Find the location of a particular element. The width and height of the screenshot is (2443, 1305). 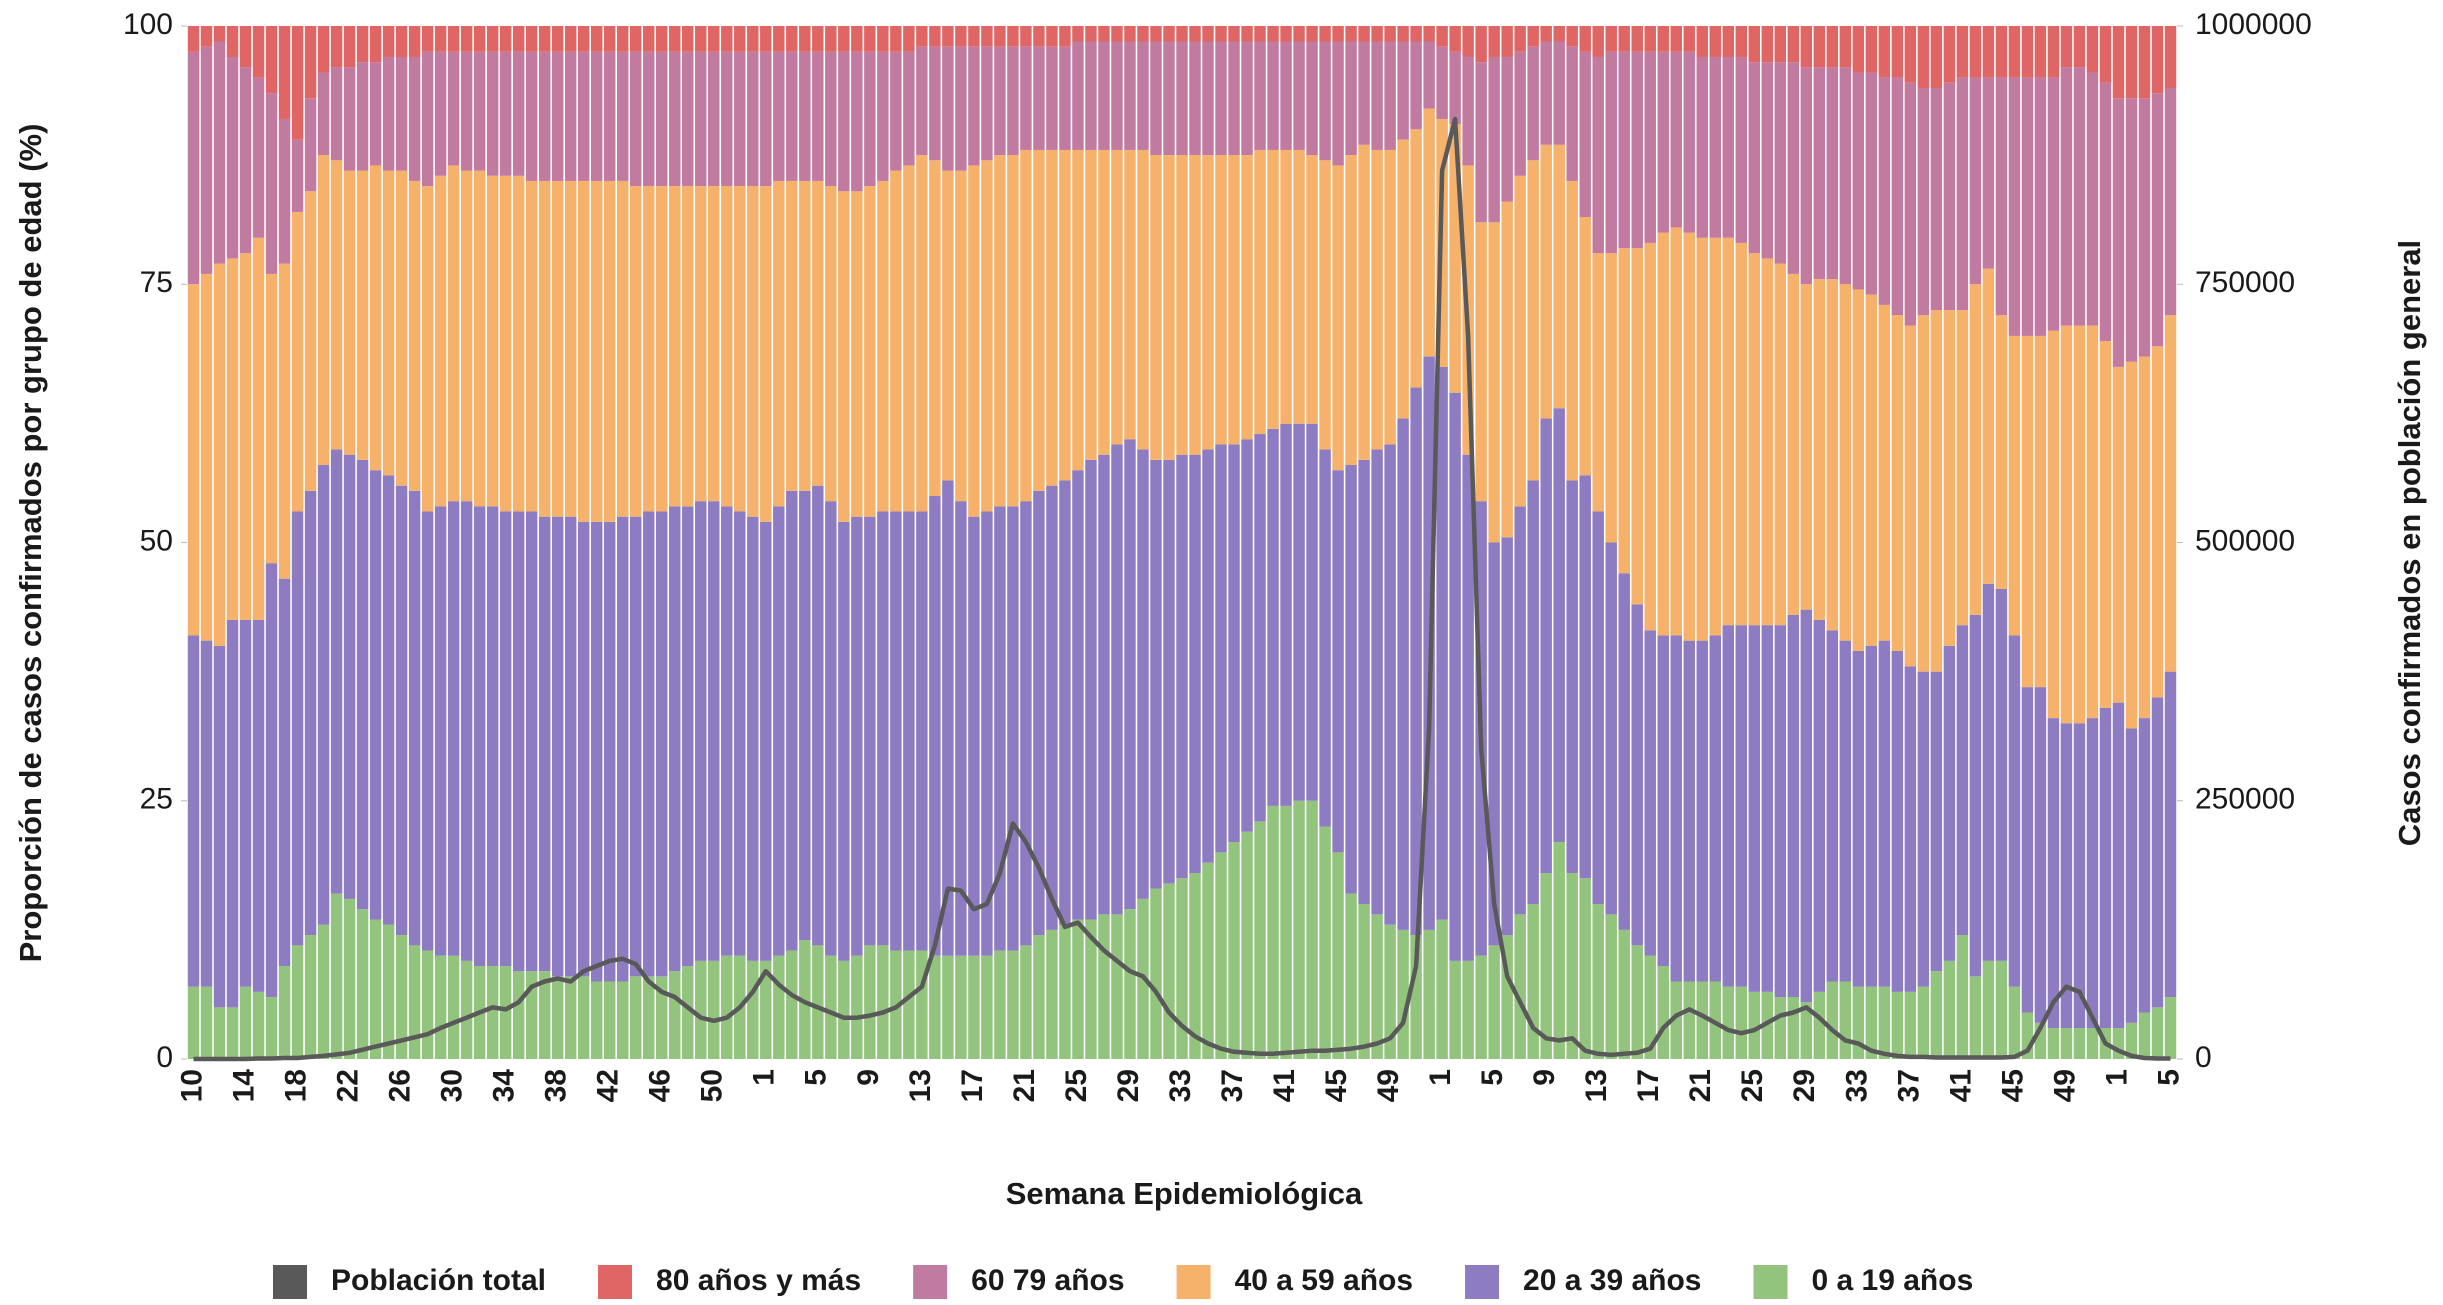

y2-tick-label: 0 is located at coordinates (2203, 1057).